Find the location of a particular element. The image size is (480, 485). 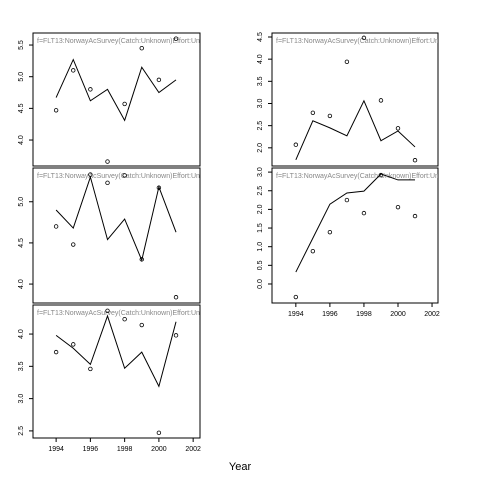

x-axis-label: Year is located at coordinates (240, 467).